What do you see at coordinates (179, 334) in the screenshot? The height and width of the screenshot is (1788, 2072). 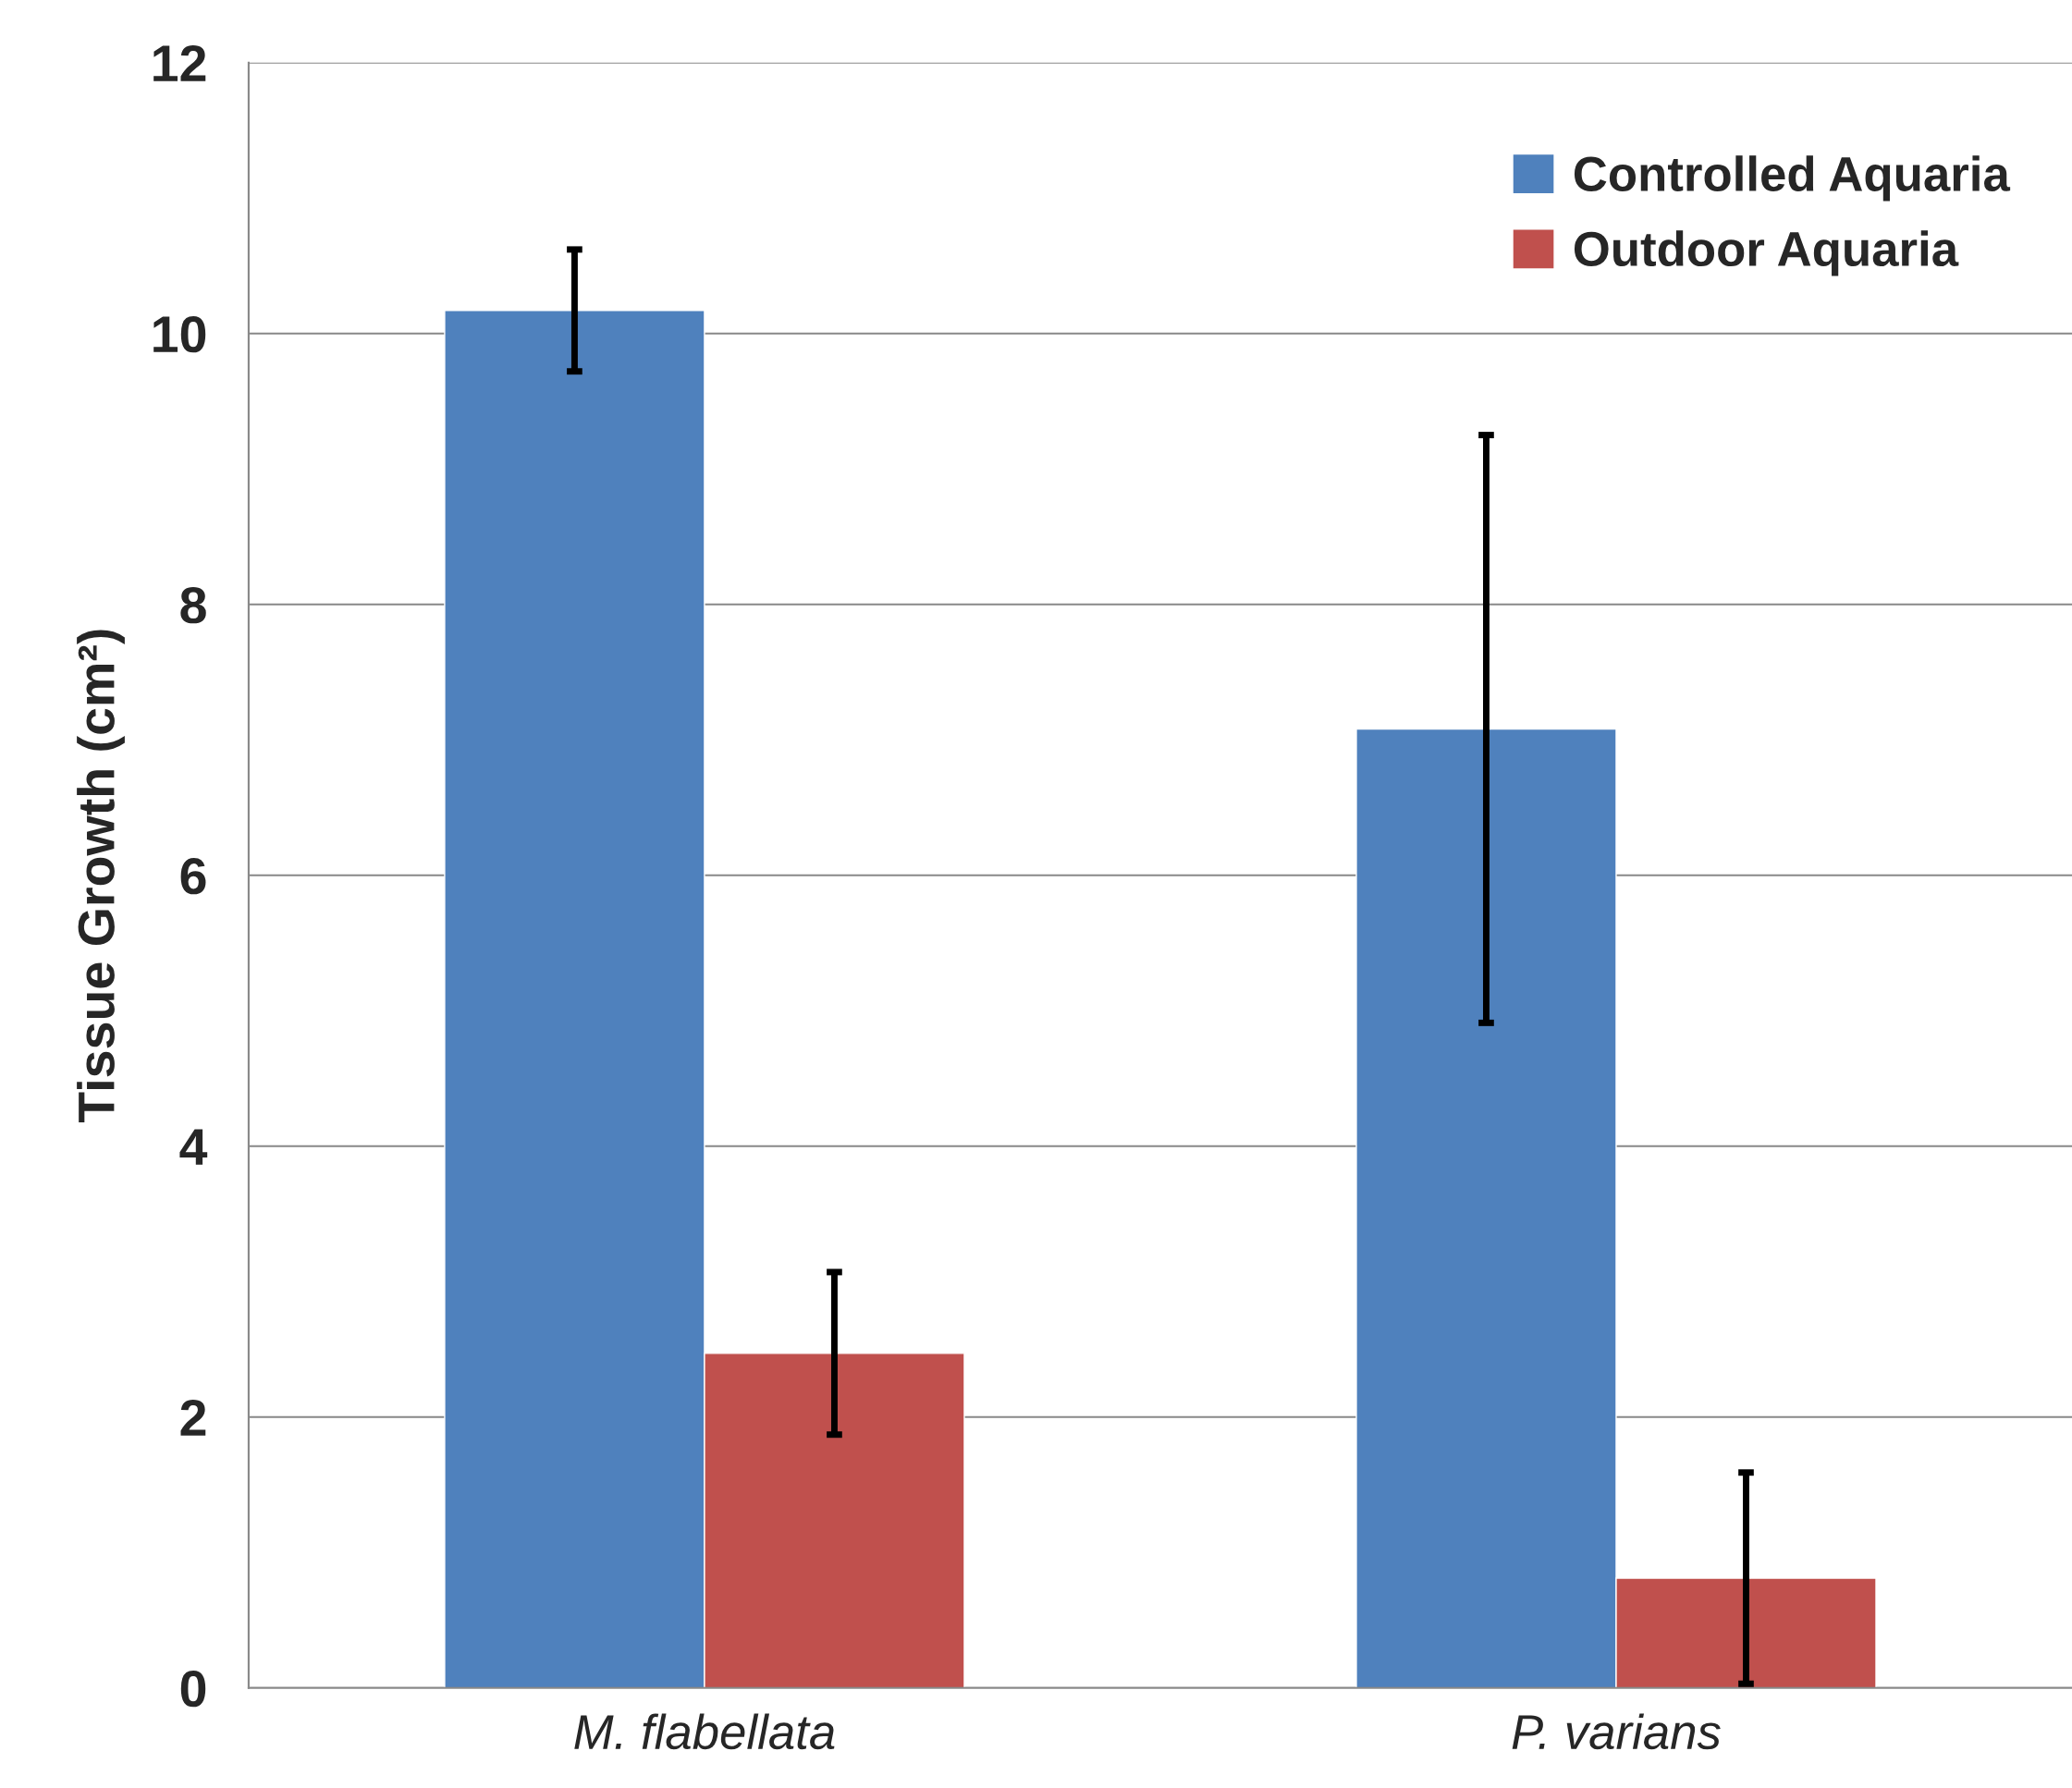 I see `y-tick-label: 10` at bounding box center [179, 334].